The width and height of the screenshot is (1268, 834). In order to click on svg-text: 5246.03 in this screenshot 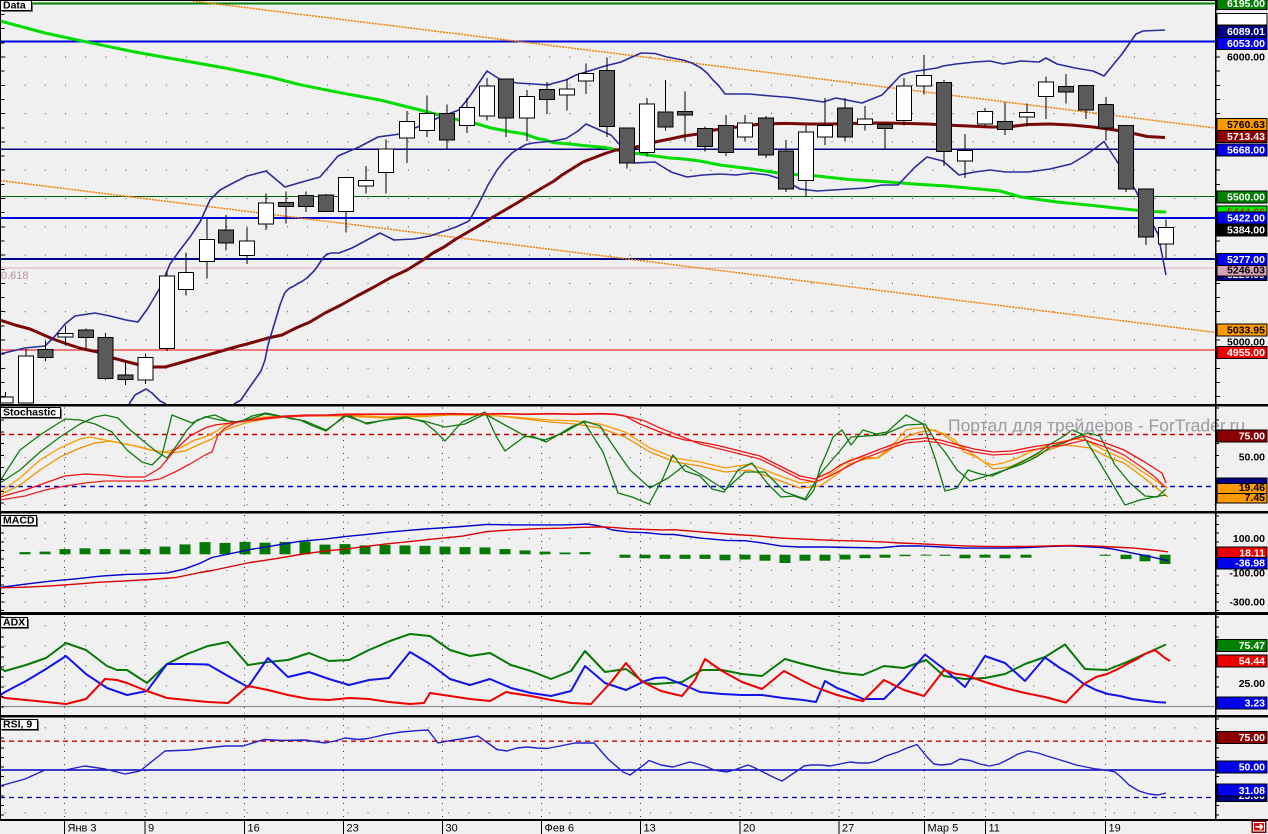, I will do `click(1246, 271)`.